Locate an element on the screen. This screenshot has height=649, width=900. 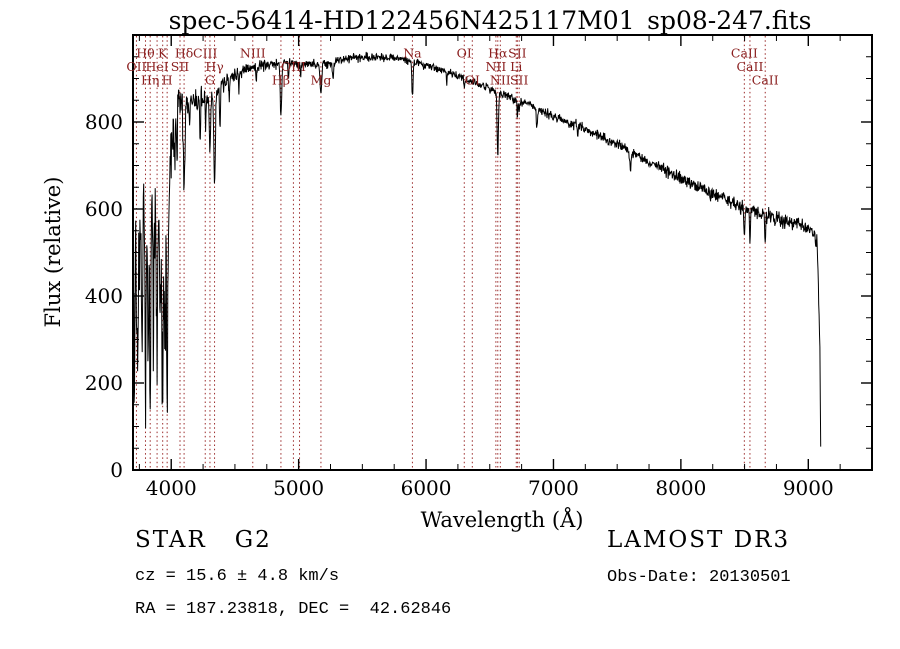
spectral-line-label: OIII is located at coordinates (293, 66).